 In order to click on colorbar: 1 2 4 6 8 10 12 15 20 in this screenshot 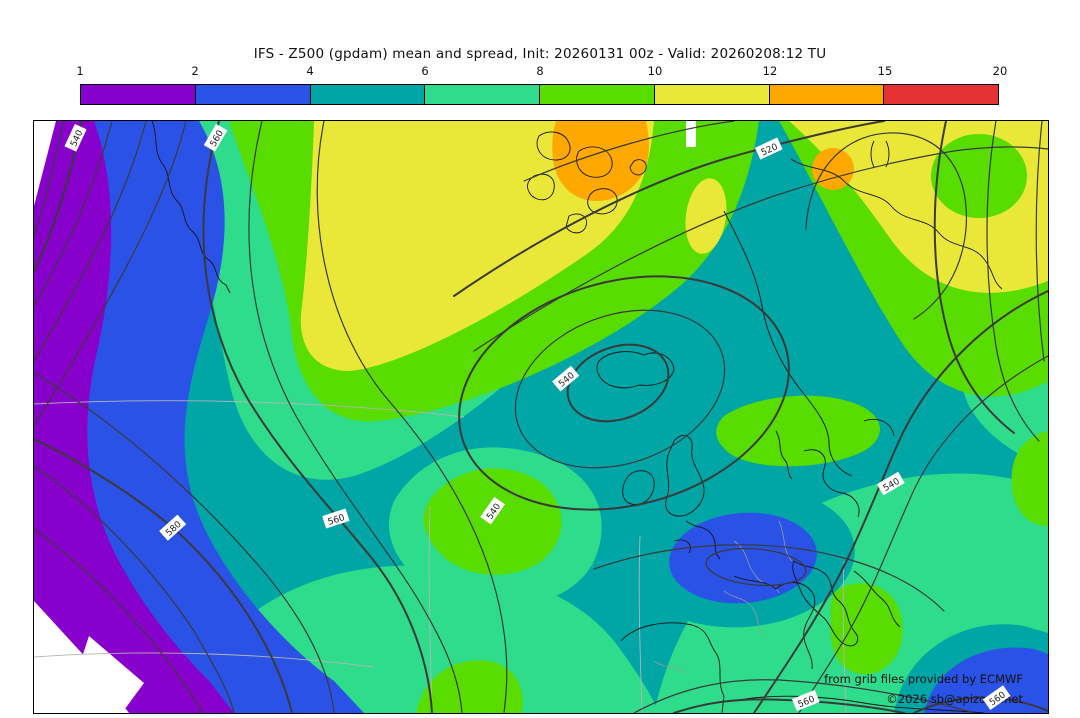, I will do `click(541, 86)`.